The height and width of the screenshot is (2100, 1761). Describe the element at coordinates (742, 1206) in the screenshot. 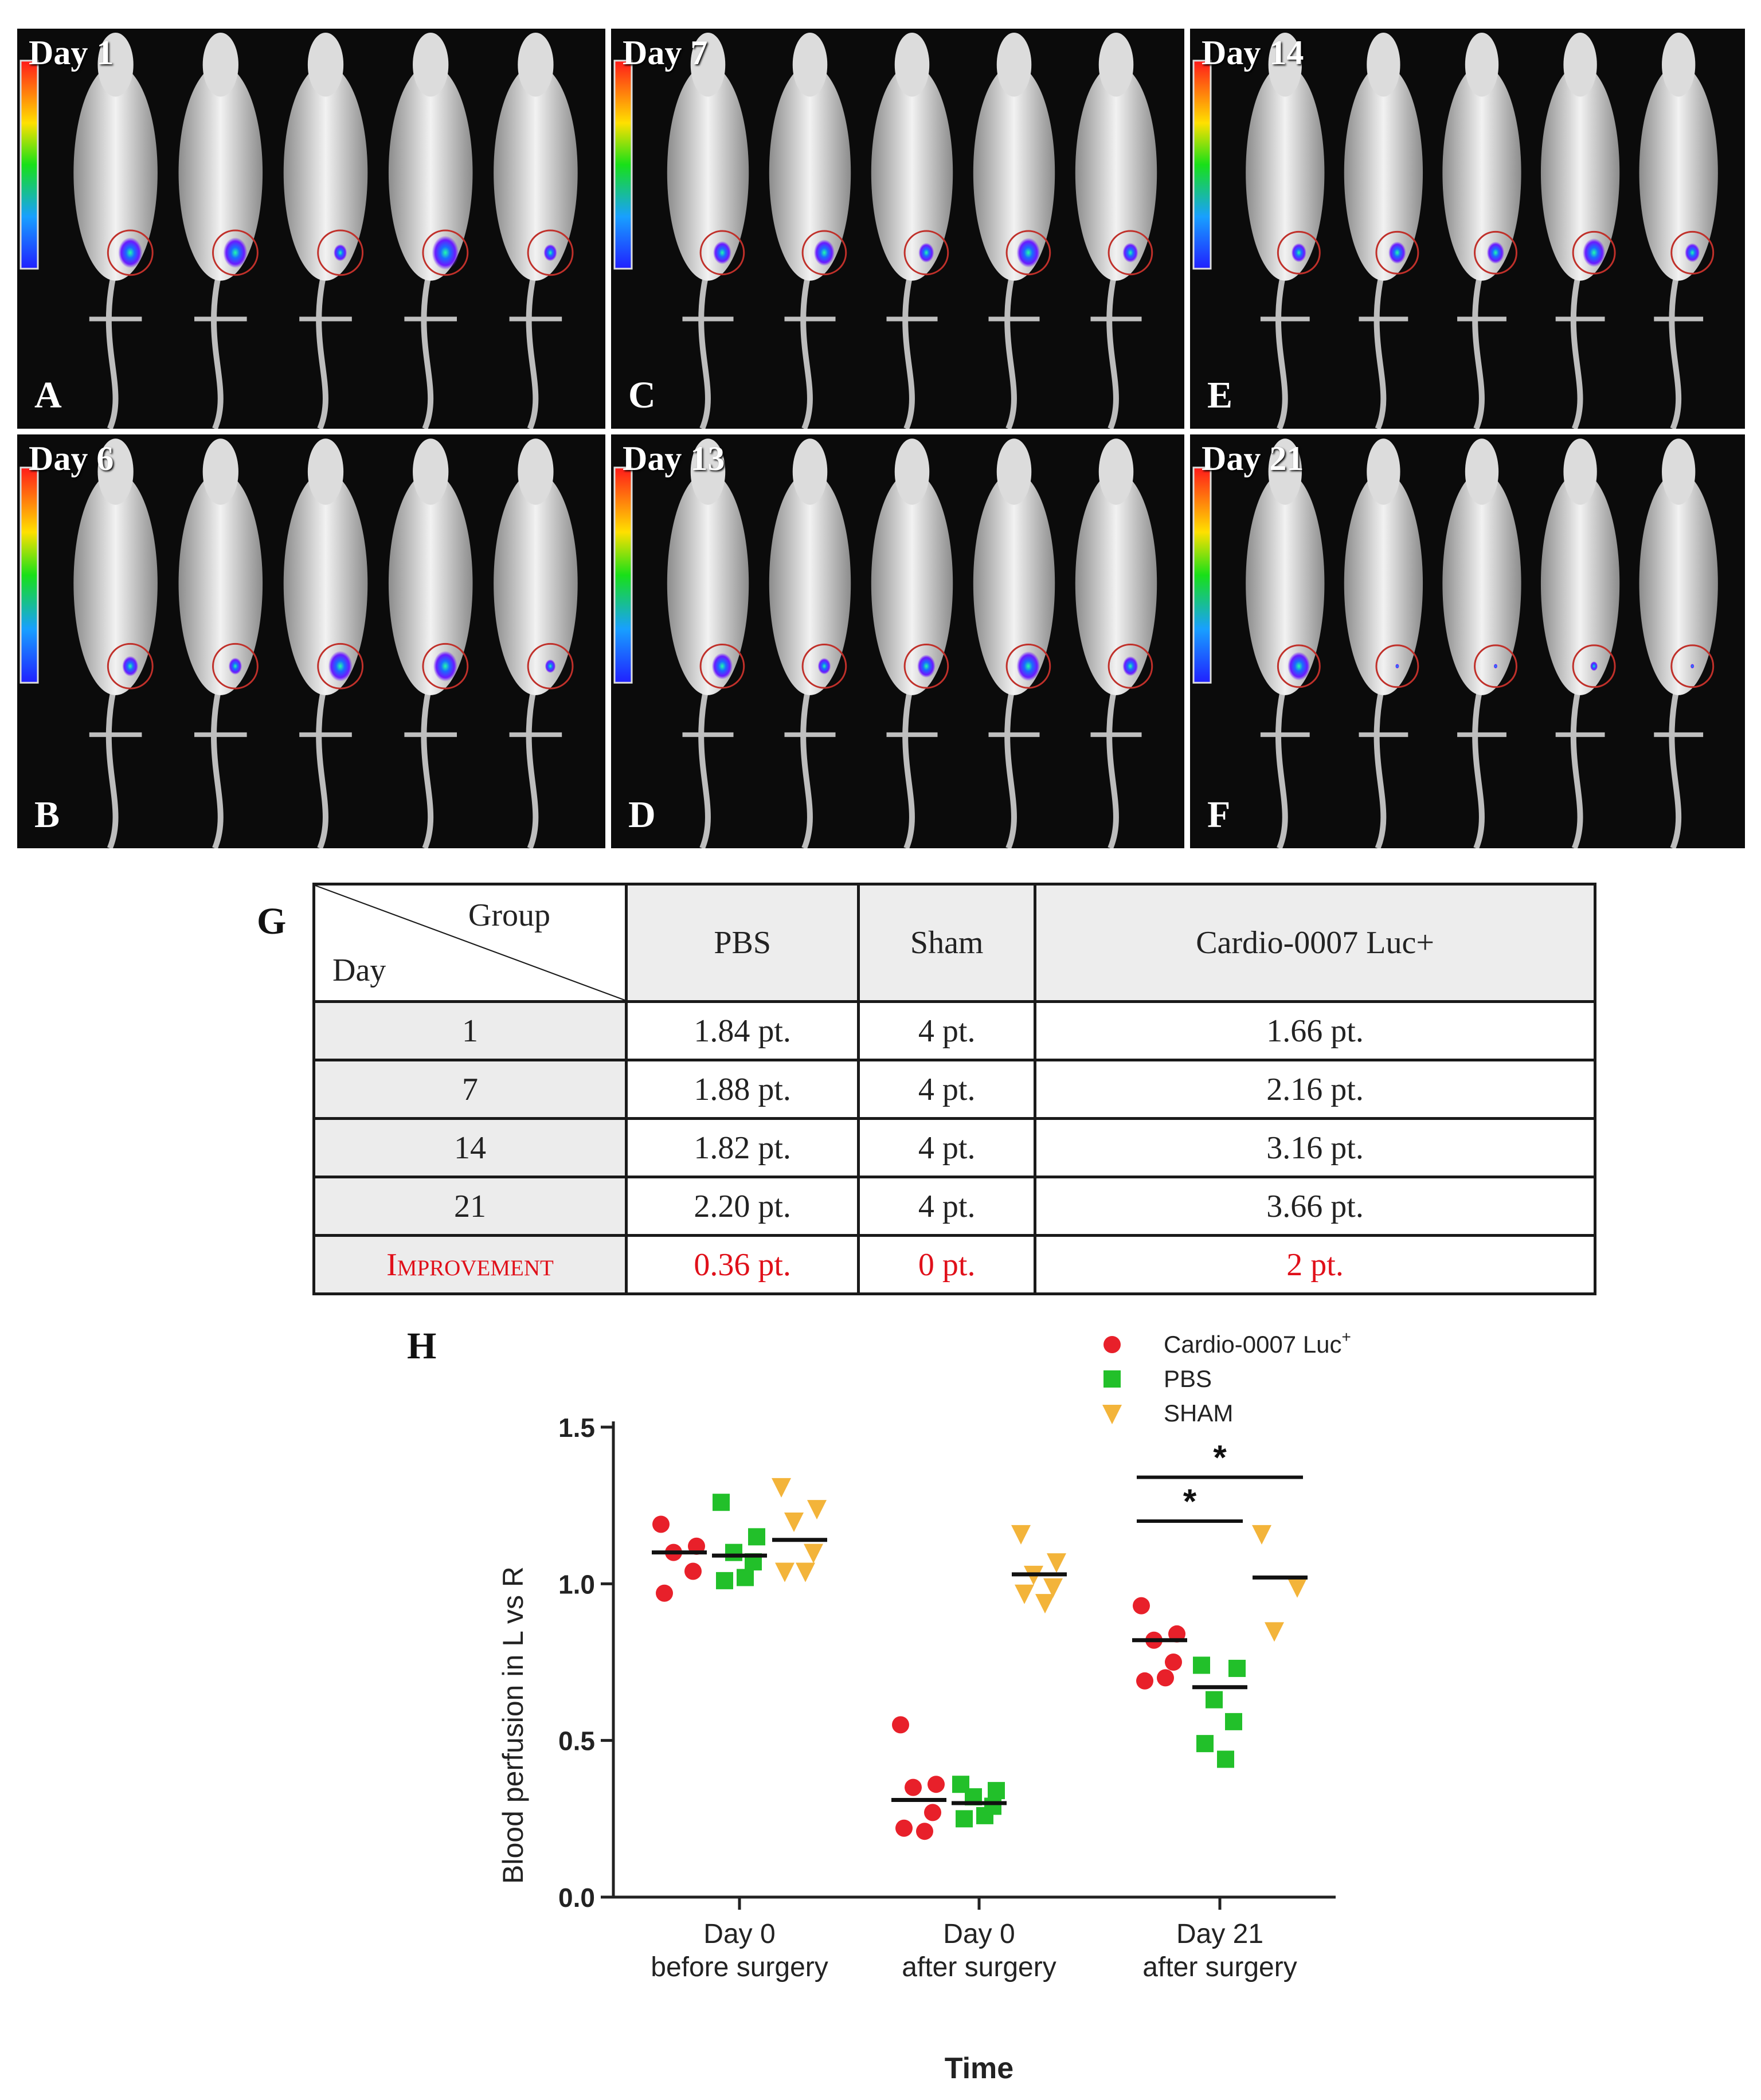

I see `cell-pbs: 2.20 pt.` at that location.